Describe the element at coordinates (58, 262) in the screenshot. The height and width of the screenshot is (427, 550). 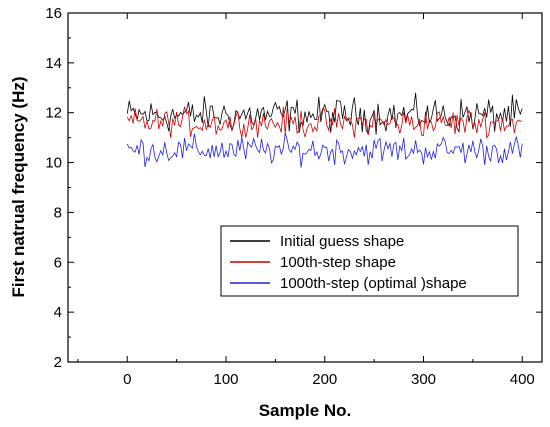
I see `y-tick-label: 6` at that location.